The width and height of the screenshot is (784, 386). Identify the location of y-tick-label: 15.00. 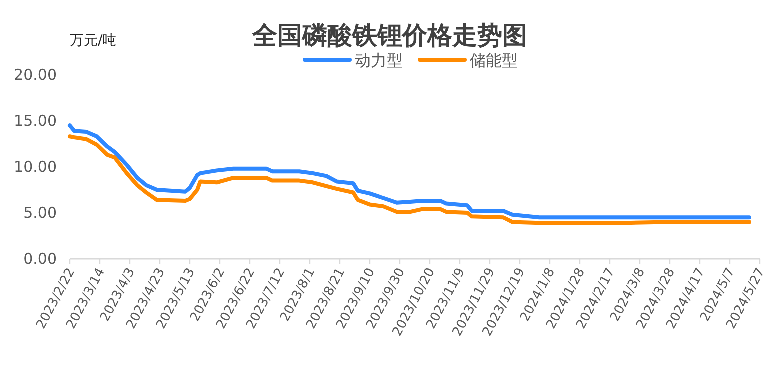
(35, 121).